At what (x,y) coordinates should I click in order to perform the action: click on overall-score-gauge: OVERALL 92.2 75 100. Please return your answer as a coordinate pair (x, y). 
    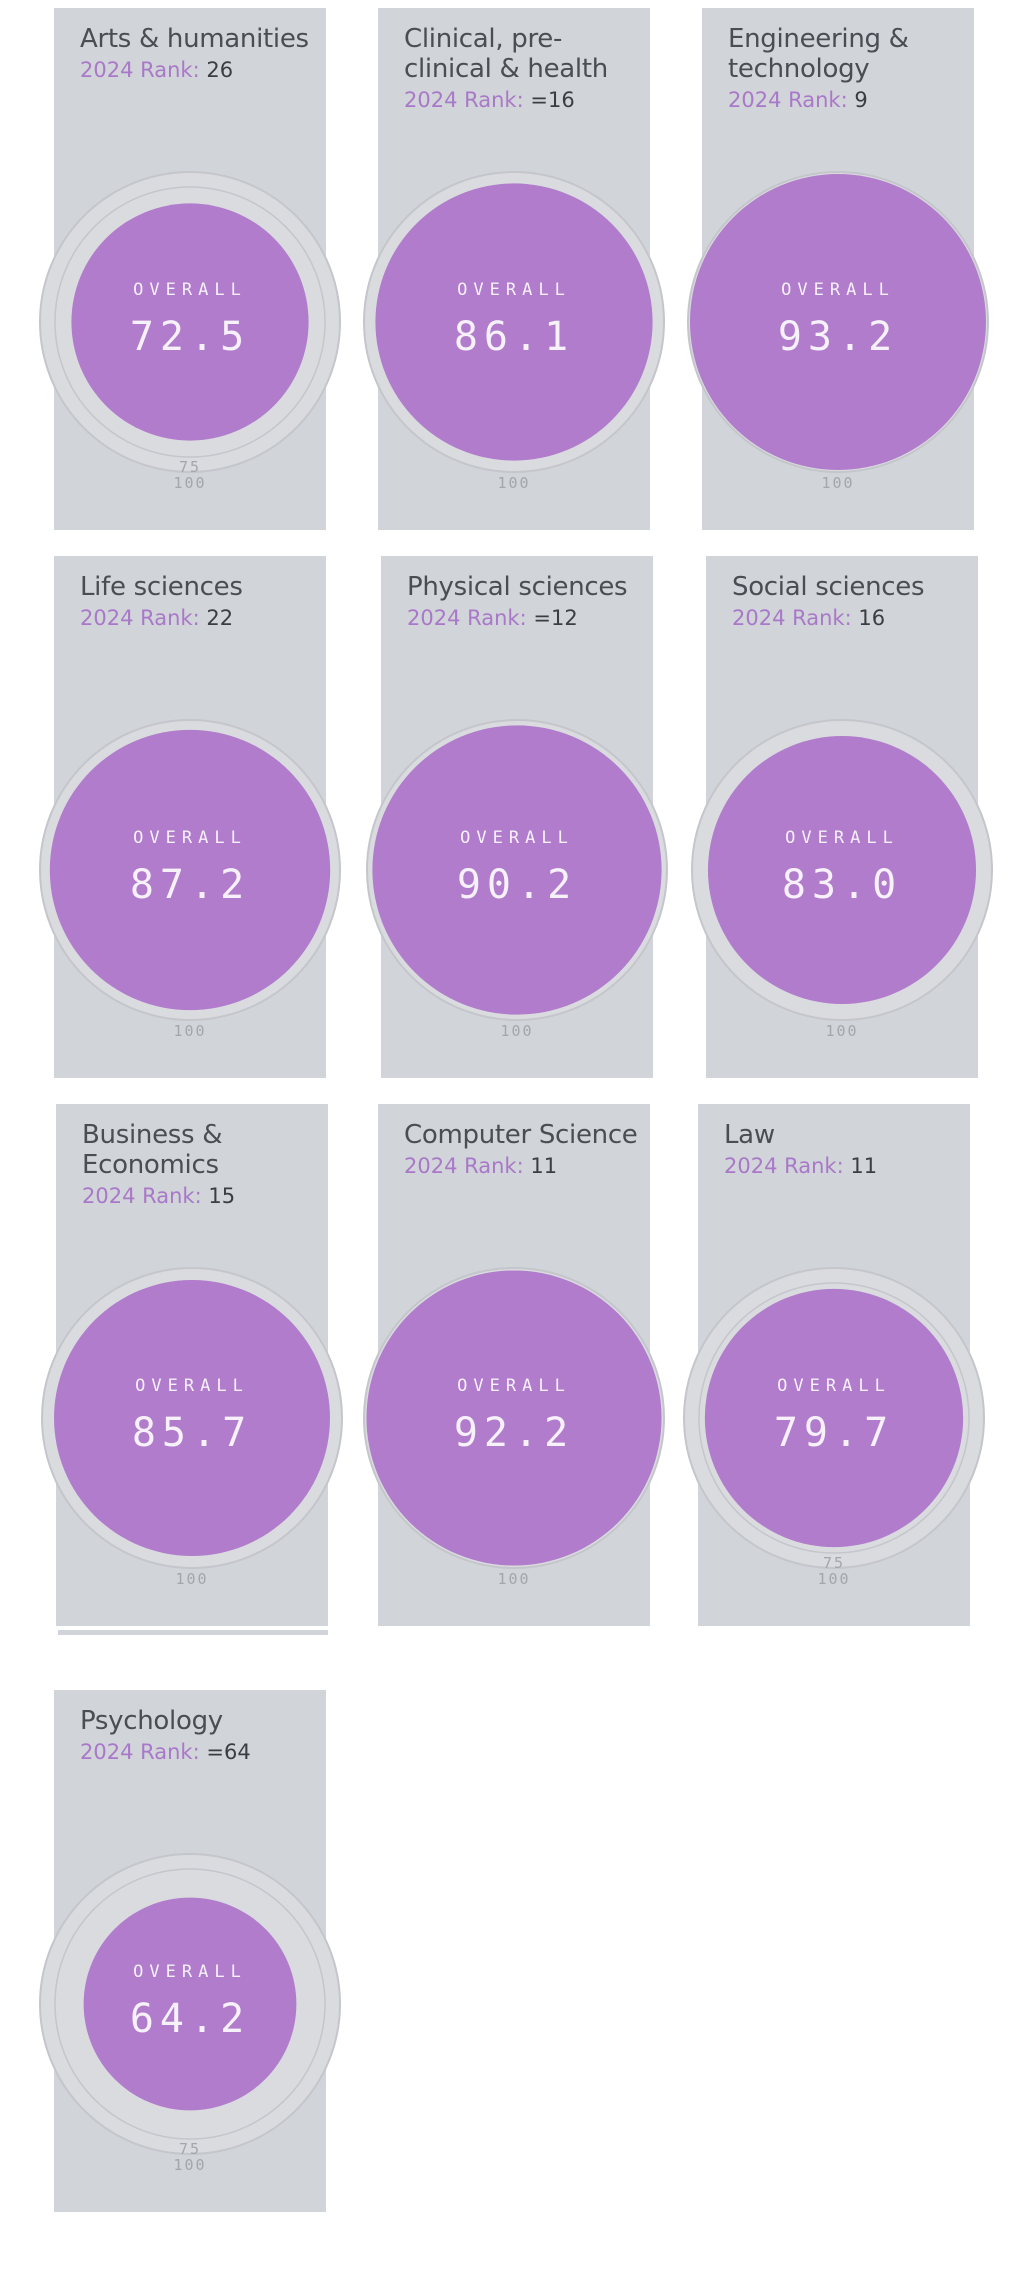
    Looking at the image, I should click on (514, 1427).